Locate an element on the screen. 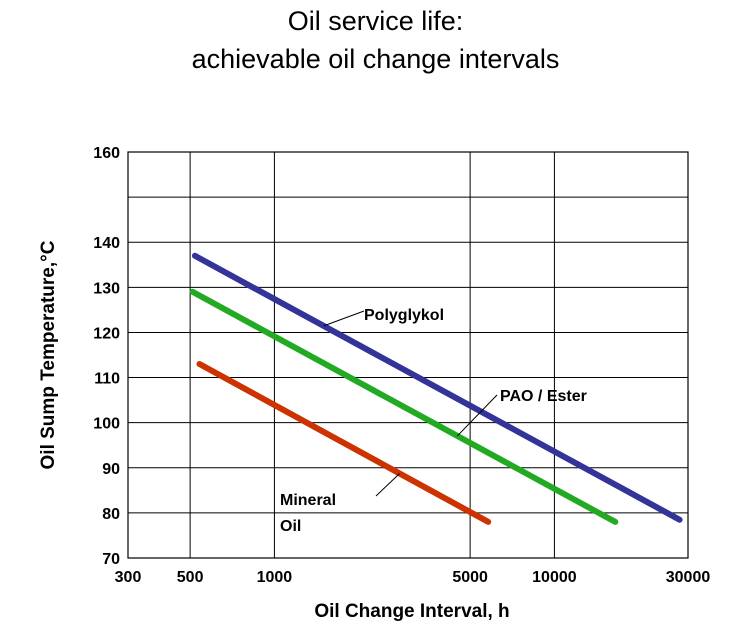 The height and width of the screenshot is (629, 751). x-tick-label: 1000 is located at coordinates (275, 577).